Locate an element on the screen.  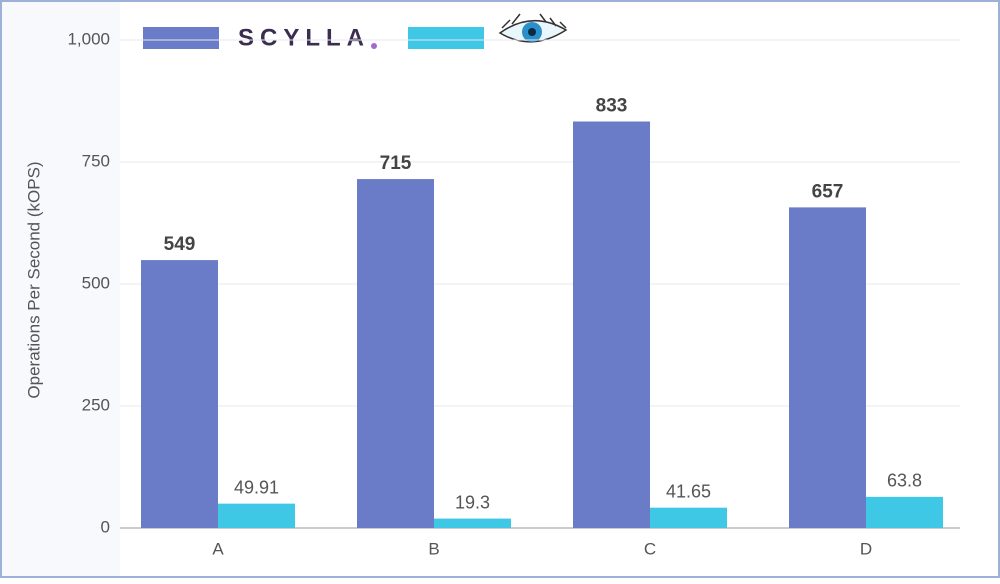
x-tick-label: C is located at coordinates (650, 548).